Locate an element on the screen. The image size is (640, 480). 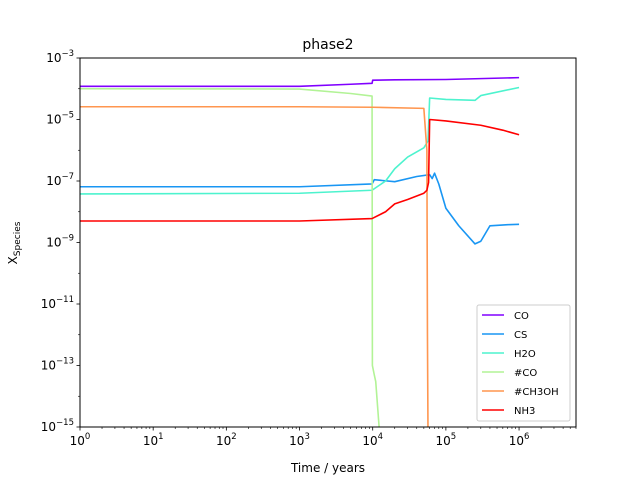
y-axis-label-sub: Species is located at coordinates (18, 238).